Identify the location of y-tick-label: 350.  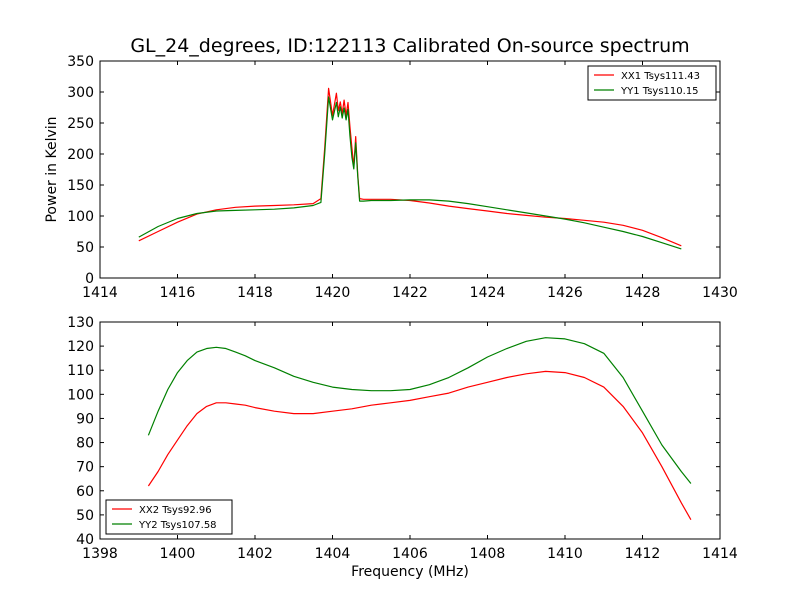
(80, 62).